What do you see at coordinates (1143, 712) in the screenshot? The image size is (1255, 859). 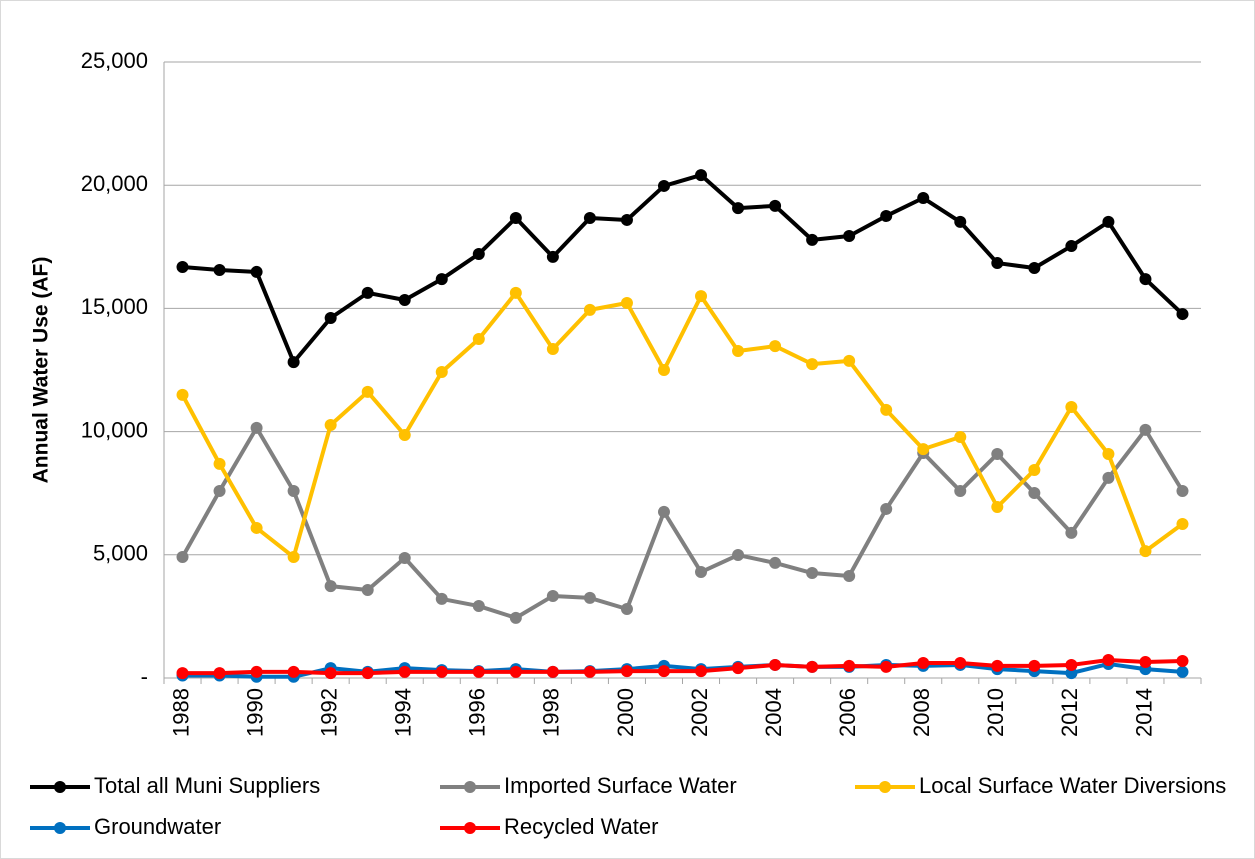 I see `x-tick-label: 2014` at bounding box center [1143, 712].